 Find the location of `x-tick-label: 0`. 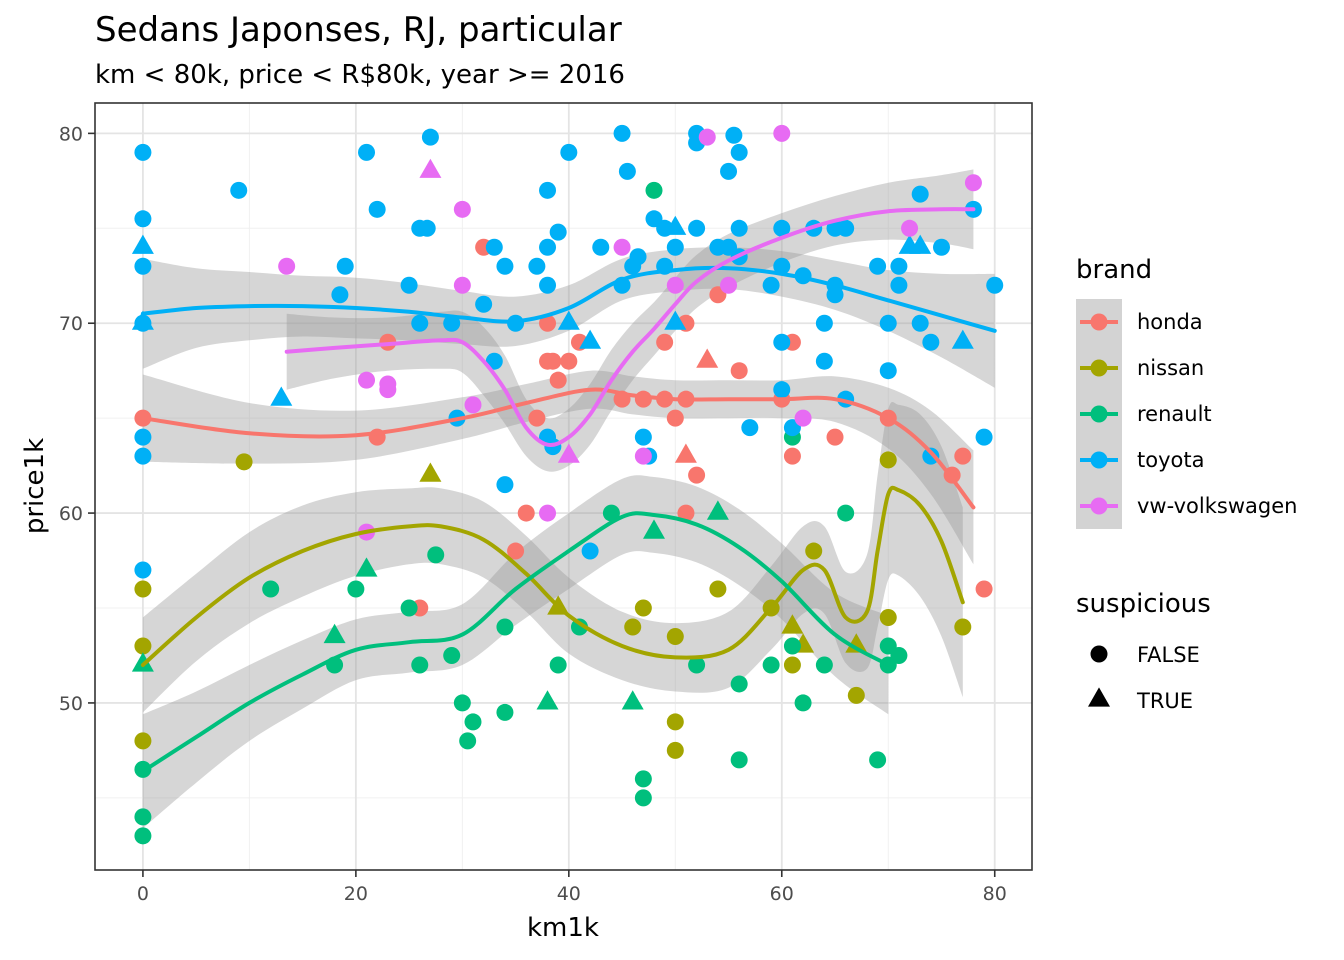

x-tick-label: 0 is located at coordinates (143, 894).